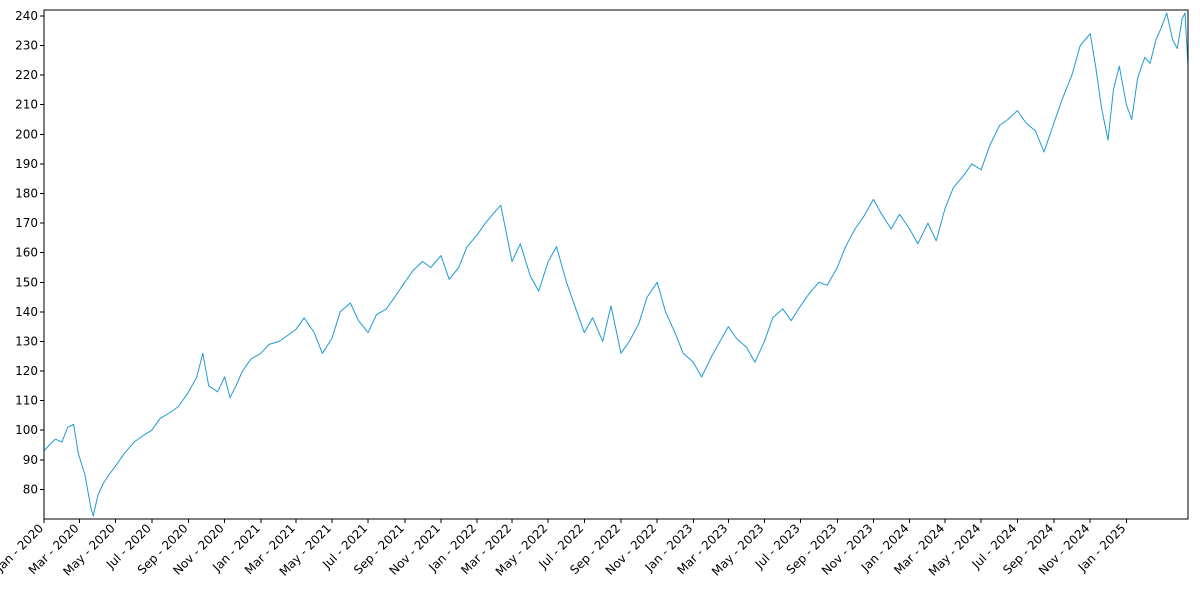 Image resolution: width=1200 pixels, height=600 pixels. I want to click on y-tick-label: 210, so click(26, 105).